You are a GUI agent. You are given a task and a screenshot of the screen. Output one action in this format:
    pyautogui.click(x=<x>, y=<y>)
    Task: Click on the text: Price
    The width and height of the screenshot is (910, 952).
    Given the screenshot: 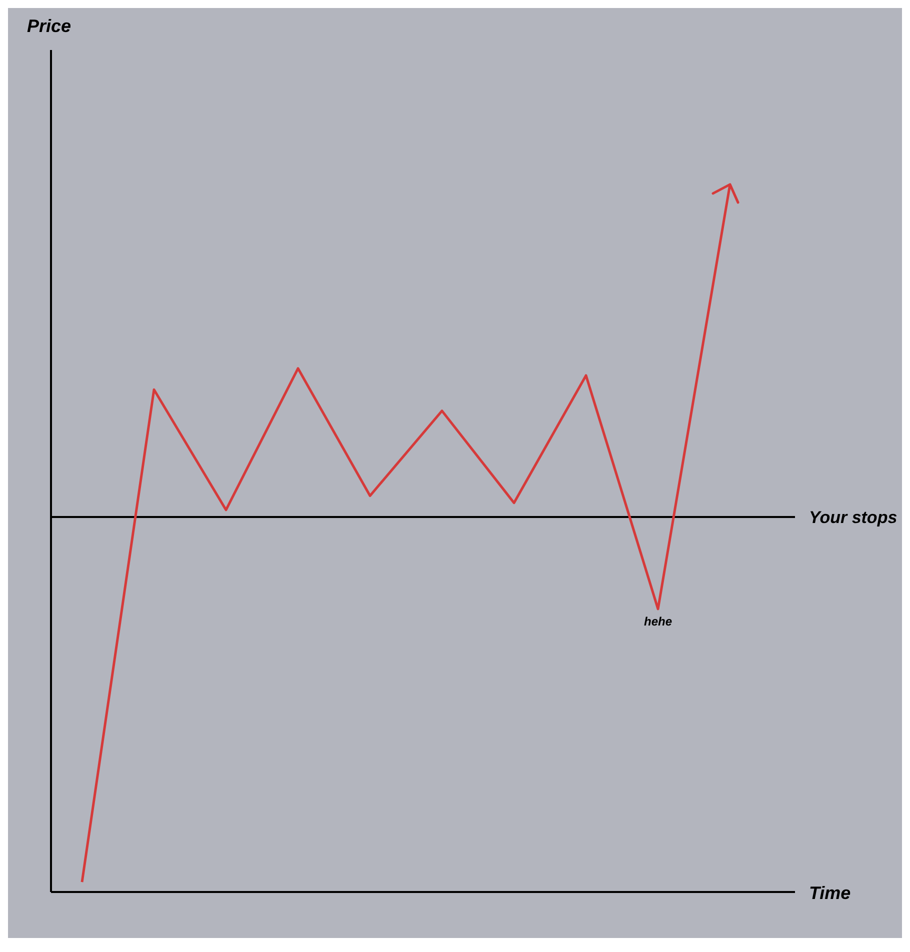 What is the action you would take?
    pyautogui.click(x=49, y=26)
    